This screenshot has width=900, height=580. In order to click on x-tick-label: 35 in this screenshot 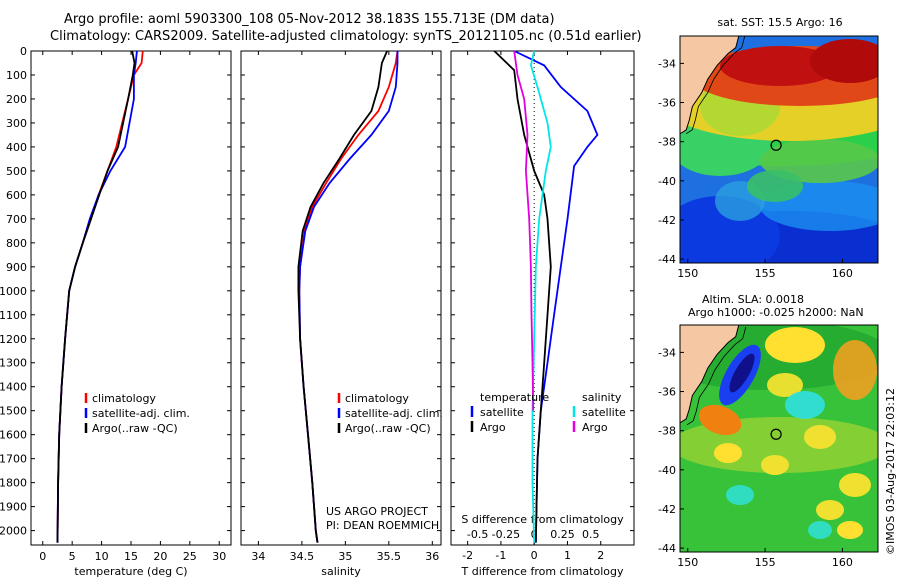, I will do `click(345, 556)`.